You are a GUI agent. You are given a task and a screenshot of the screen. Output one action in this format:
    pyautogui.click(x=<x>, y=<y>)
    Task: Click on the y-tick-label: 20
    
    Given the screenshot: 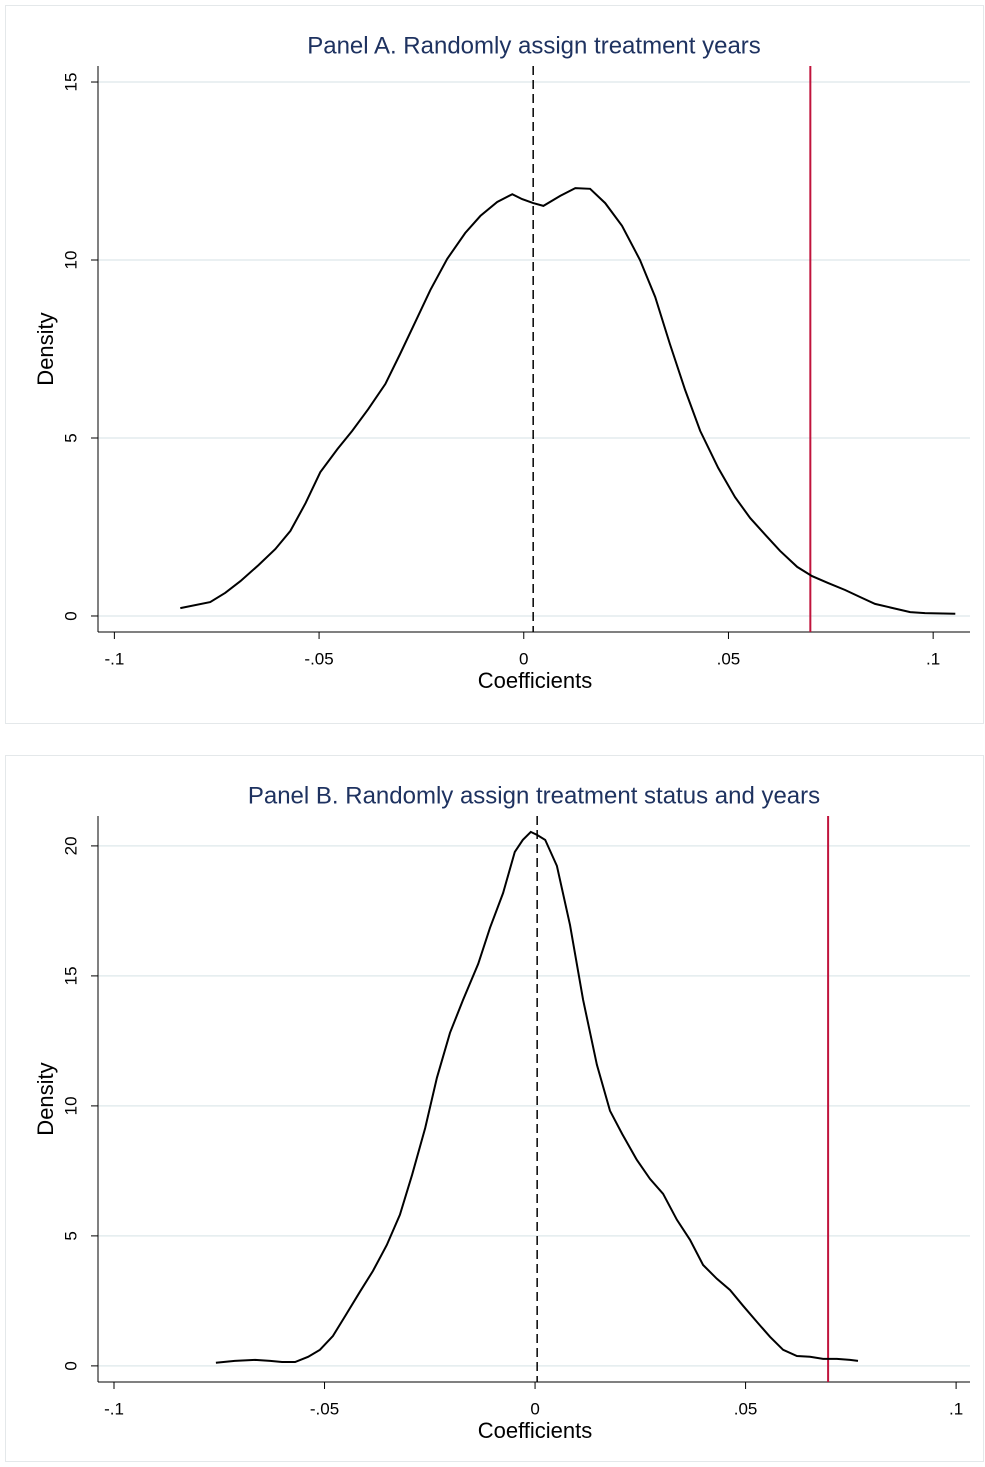 What is the action you would take?
    pyautogui.click(x=70, y=845)
    